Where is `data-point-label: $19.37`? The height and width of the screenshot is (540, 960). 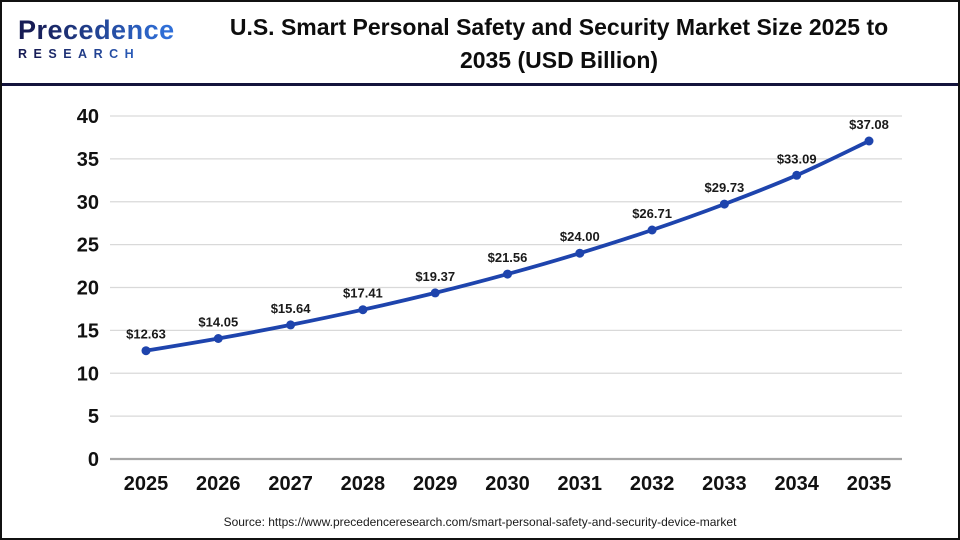 data-point-label: $19.37 is located at coordinates (435, 276).